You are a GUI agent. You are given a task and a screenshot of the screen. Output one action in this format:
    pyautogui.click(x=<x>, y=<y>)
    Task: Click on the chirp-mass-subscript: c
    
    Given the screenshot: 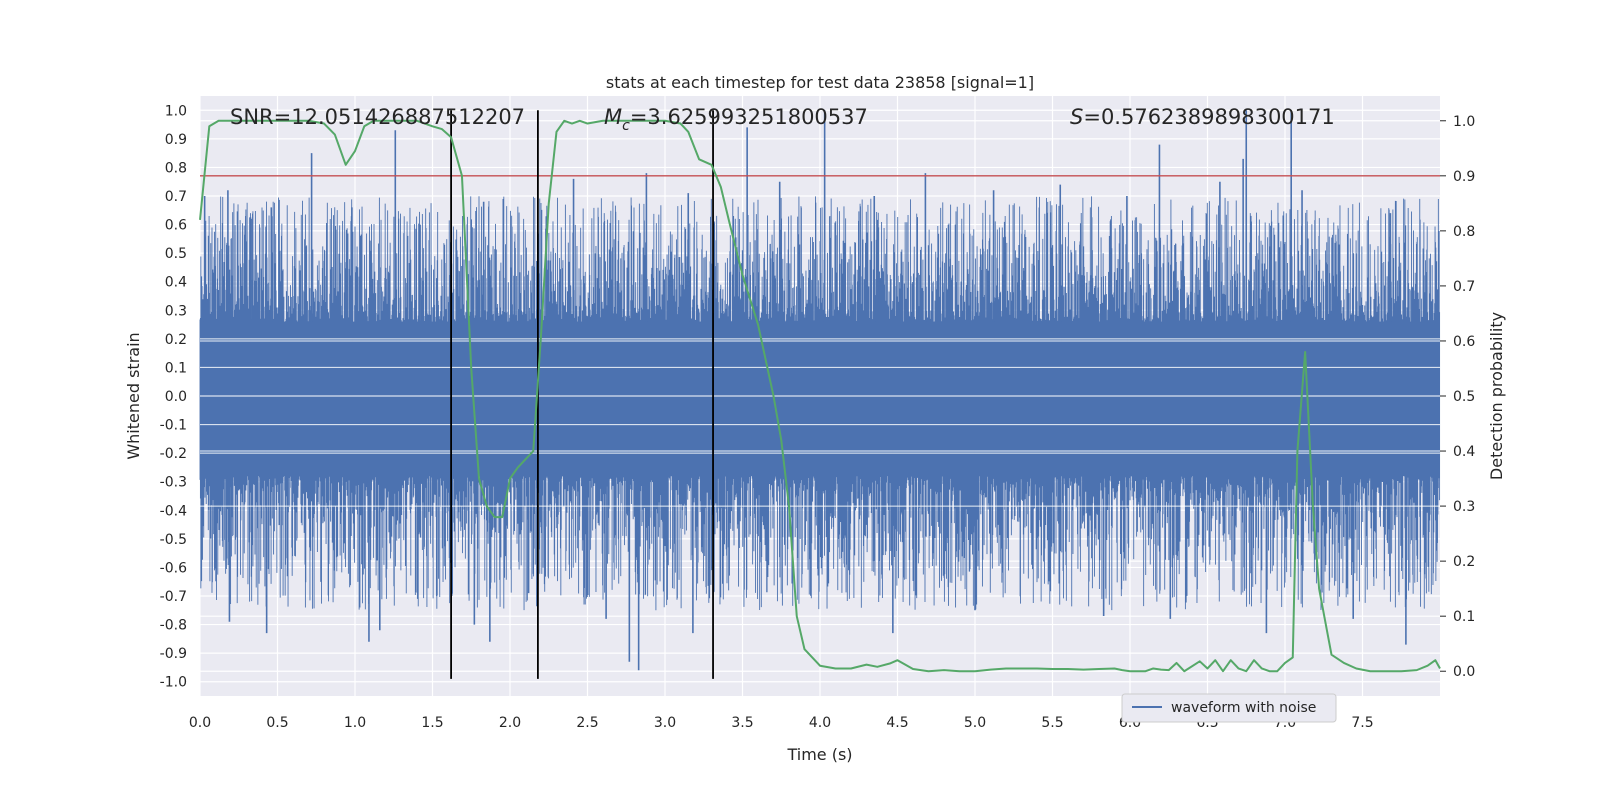 What is the action you would take?
    pyautogui.click(x=626, y=126)
    